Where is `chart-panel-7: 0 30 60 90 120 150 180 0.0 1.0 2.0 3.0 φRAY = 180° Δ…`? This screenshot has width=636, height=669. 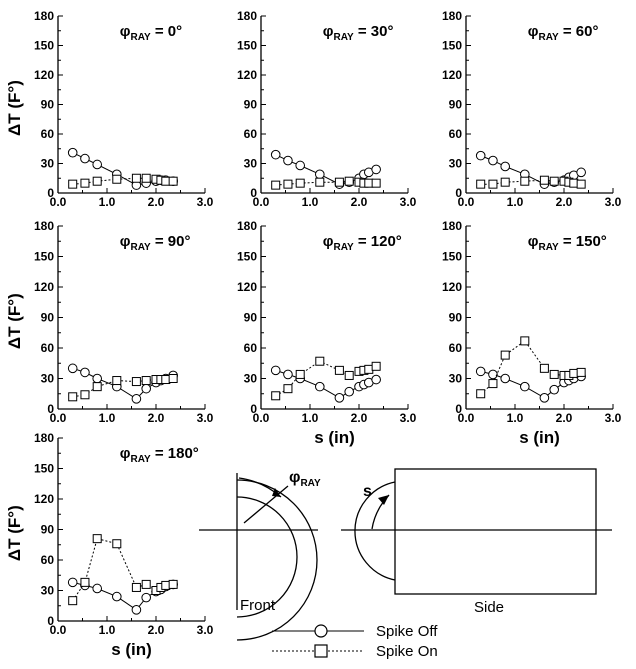
chart-panel-7: 0 30 60 90 120 150 180 0.0 1.0 2.0 3.0 φRAY = 180° Δ… is located at coordinates (109, 545).